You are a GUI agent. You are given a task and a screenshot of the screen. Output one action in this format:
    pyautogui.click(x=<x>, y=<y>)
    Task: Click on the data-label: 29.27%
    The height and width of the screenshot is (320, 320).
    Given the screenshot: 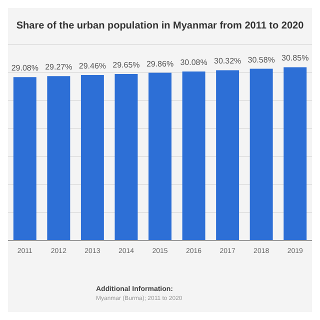 What is the action you would take?
    pyautogui.click(x=58, y=67)
    